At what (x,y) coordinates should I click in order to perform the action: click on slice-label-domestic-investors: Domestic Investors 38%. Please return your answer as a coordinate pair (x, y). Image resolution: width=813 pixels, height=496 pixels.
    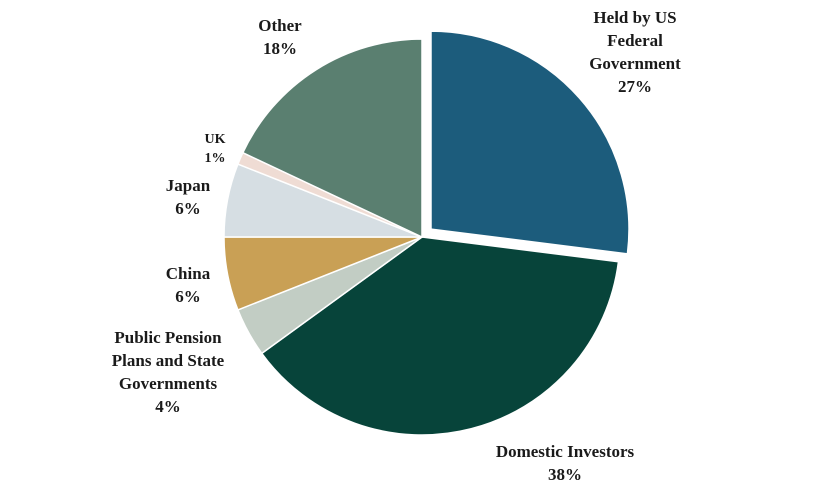
    Looking at the image, I should click on (565, 463).